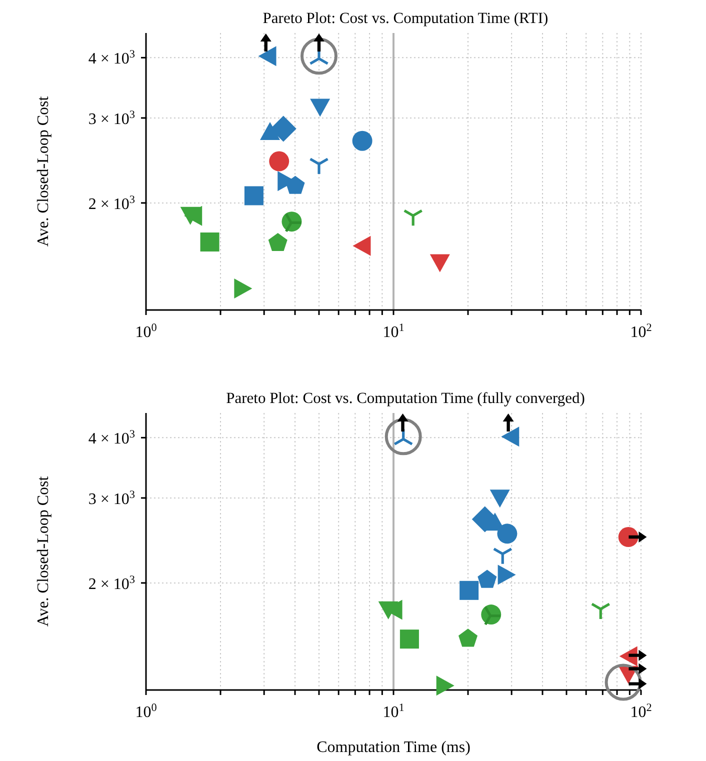  I want to click on chart-title: Pareto Plot: Cost vs. Computation Time (RTI), so click(406, 19).